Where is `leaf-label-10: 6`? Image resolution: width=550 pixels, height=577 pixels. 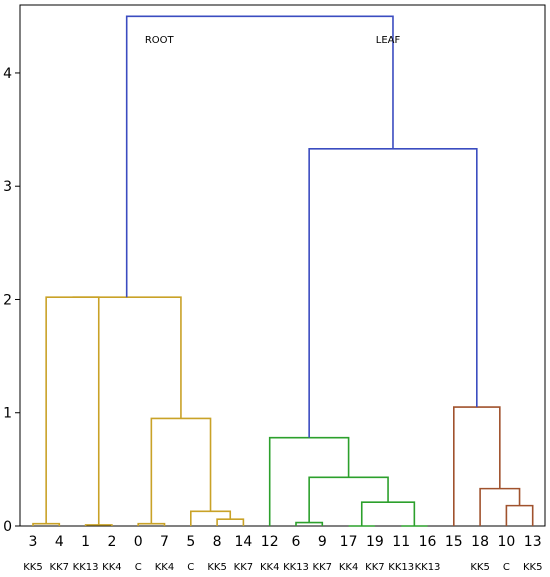 leaf-label-10: 6 is located at coordinates (296, 542).